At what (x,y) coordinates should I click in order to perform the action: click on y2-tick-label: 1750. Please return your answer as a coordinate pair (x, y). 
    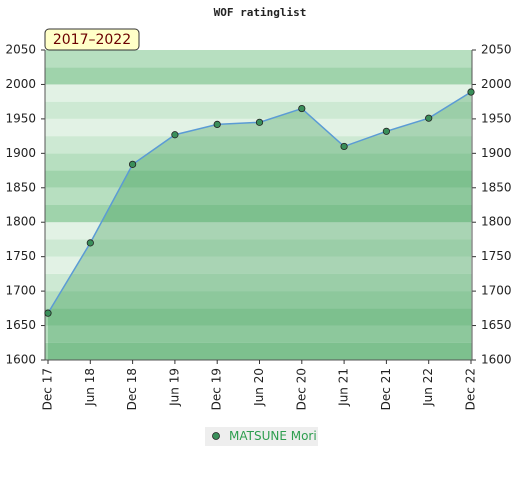
    Looking at the image, I should click on (496, 256).